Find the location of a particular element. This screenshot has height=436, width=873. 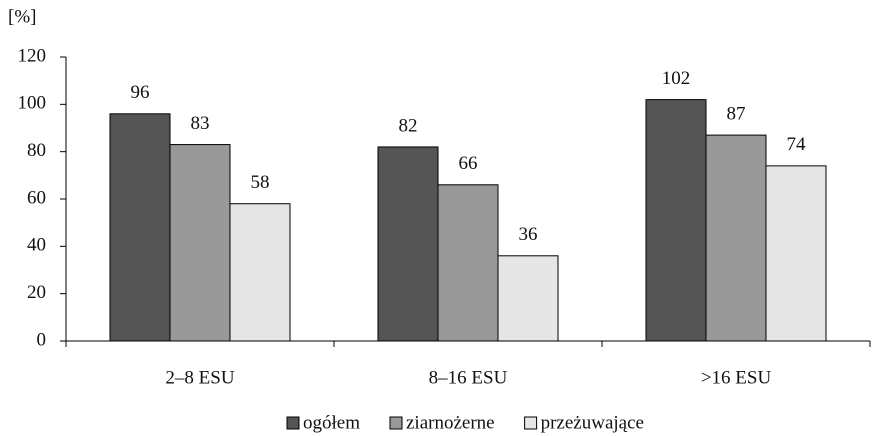

value-label: 102 is located at coordinates (676, 78).